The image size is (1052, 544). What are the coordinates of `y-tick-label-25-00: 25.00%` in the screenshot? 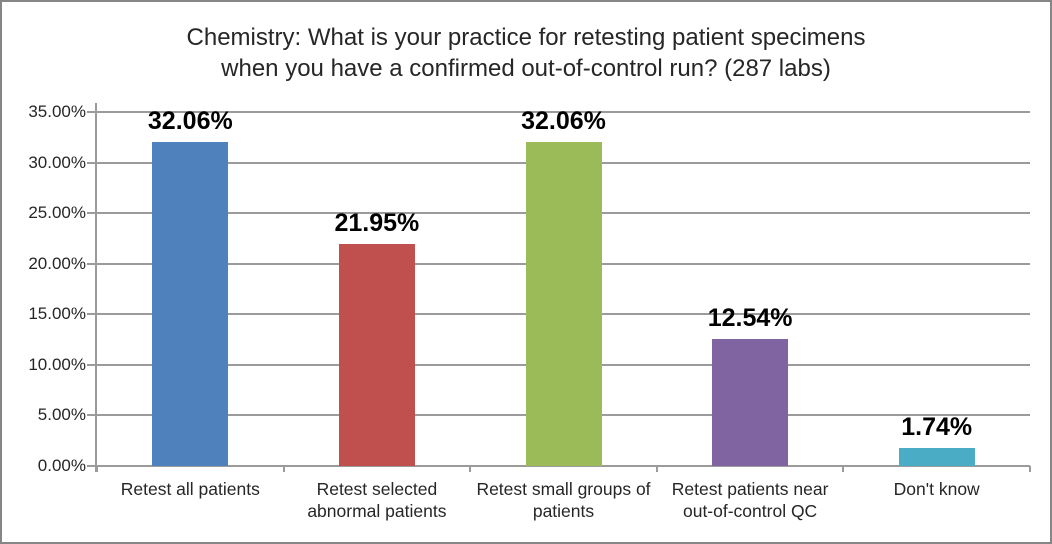 It's located at (57, 213).